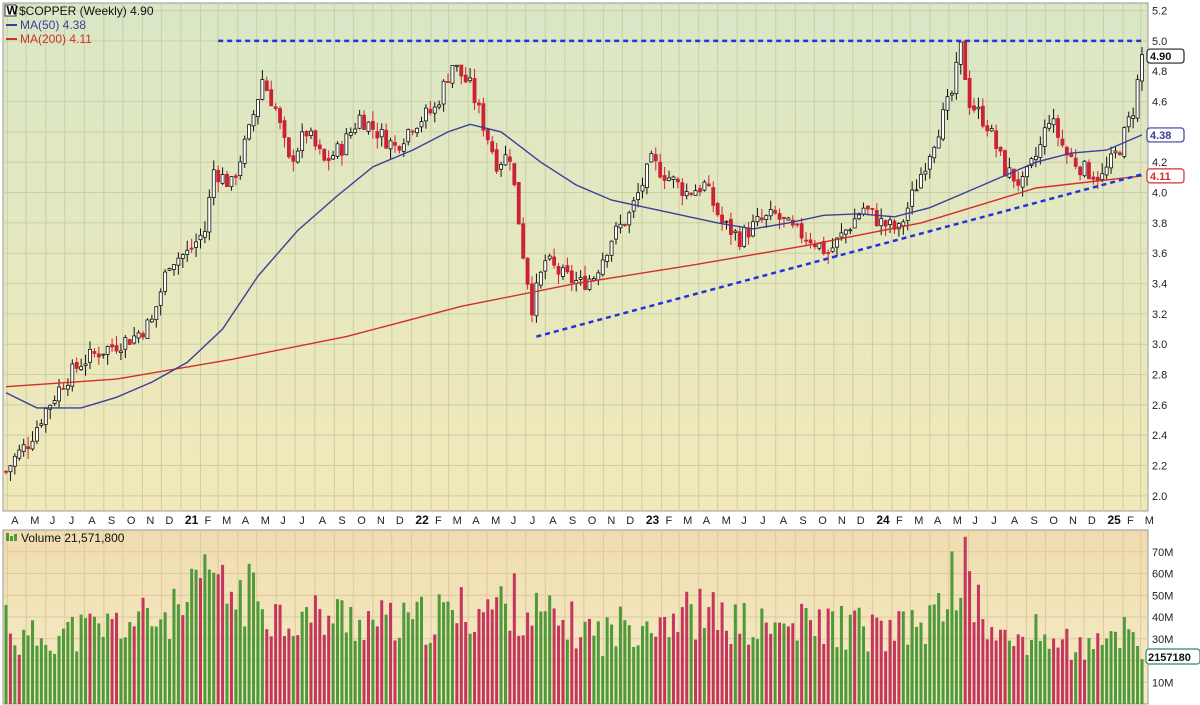  What do you see at coordinates (1159, 12) in the screenshot?
I see `price-tick-label: 5.2` at bounding box center [1159, 12].